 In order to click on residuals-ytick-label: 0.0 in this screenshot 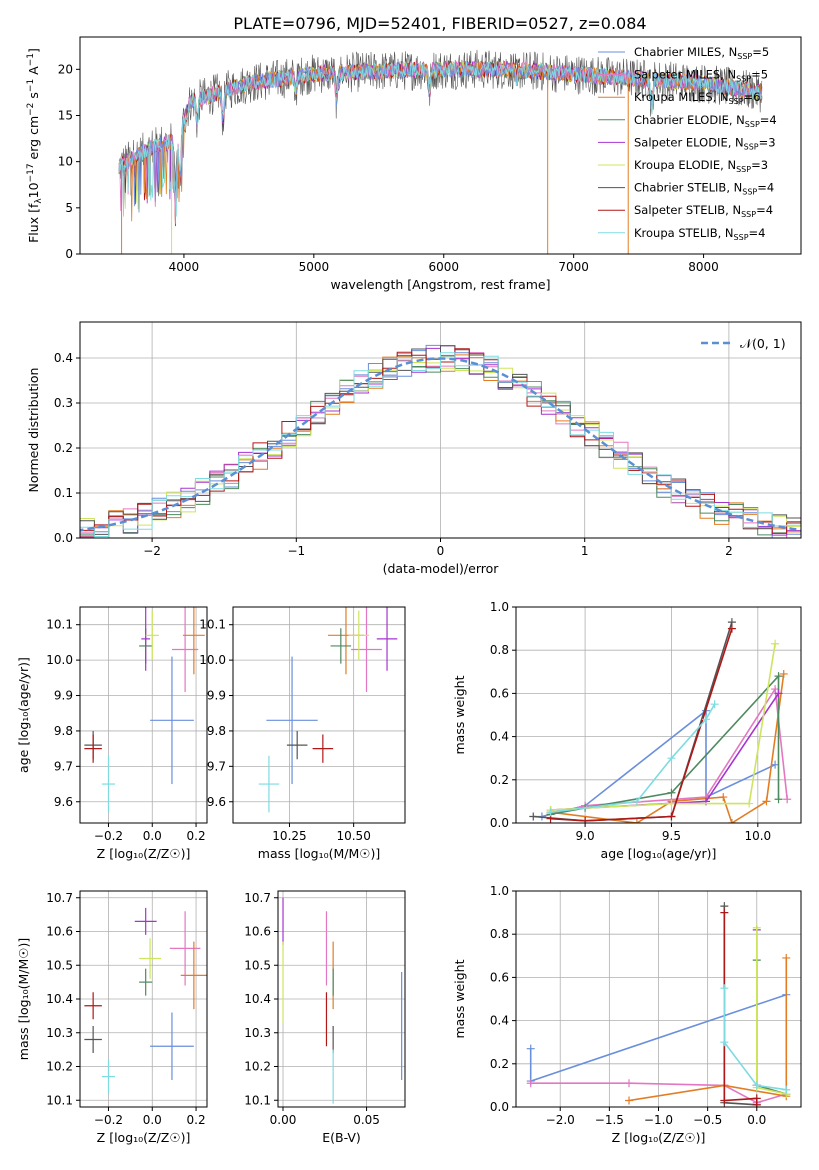, I will do `click(63, 538)`.